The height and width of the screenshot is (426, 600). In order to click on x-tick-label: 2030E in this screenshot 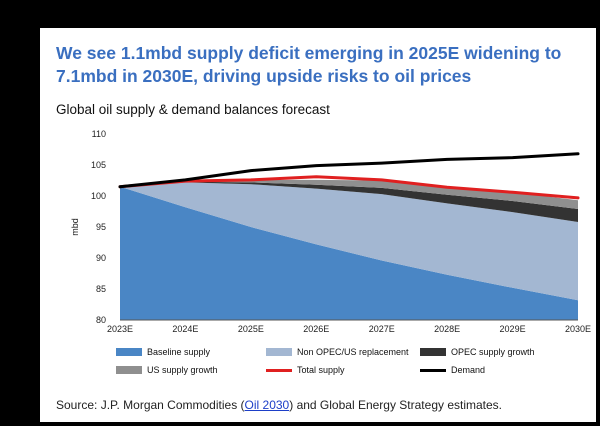, I will do `click(578, 329)`.